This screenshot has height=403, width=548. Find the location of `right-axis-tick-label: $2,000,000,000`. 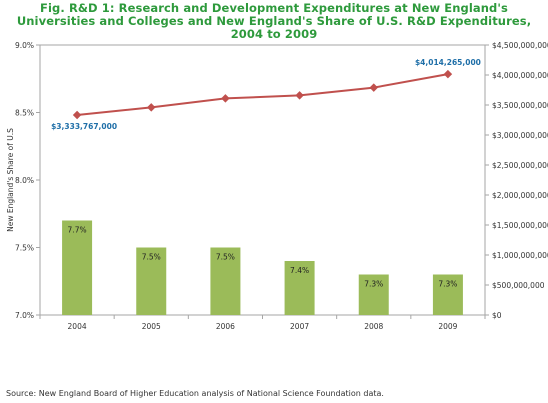

right-axis-tick-label: $2,000,000,000 is located at coordinates (520, 195).